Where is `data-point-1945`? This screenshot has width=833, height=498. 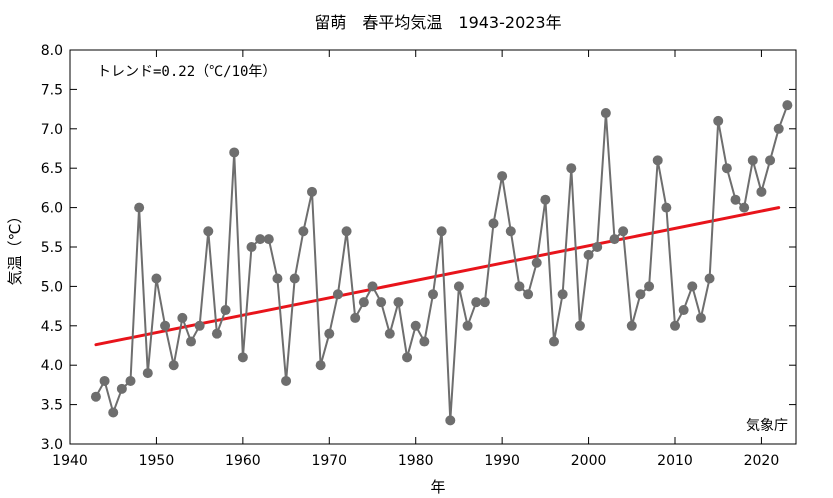
data-point-1945 is located at coordinates (113, 412).